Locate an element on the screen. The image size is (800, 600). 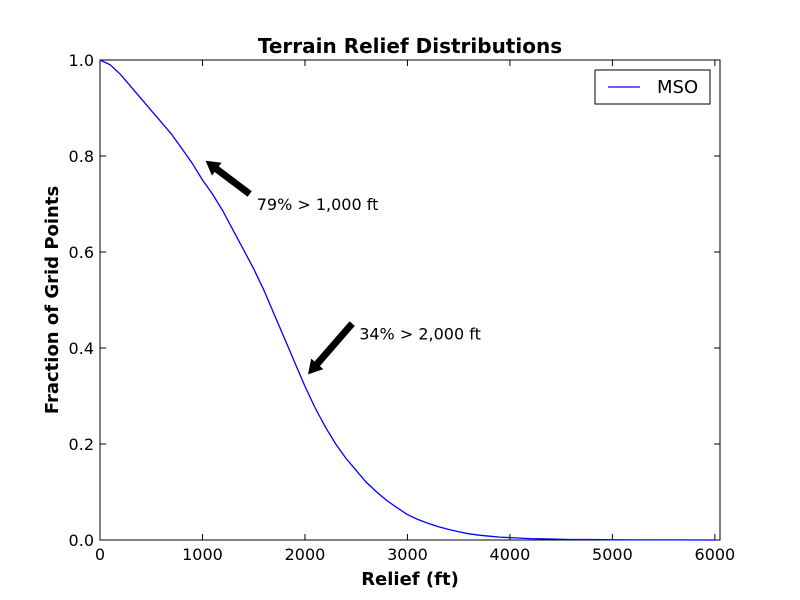
y-tick-label: 1.0 is located at coordinates (81, 60).